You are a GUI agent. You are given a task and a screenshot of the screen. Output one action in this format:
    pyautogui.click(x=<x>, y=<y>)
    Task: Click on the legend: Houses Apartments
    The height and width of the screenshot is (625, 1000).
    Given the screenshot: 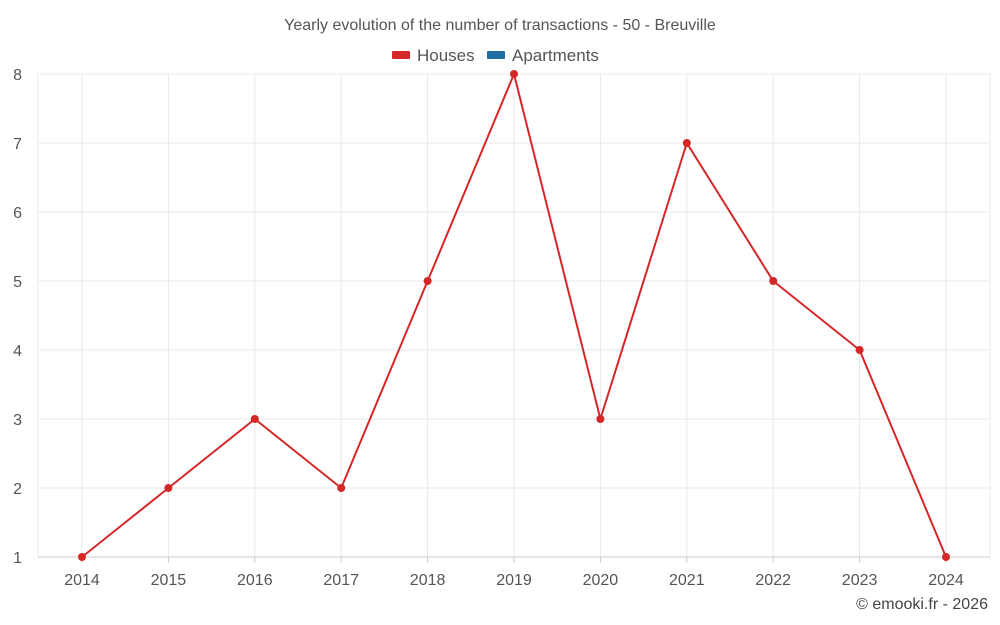 What is the action you would take?
    pyautogui.click(x=495, y=55)
    